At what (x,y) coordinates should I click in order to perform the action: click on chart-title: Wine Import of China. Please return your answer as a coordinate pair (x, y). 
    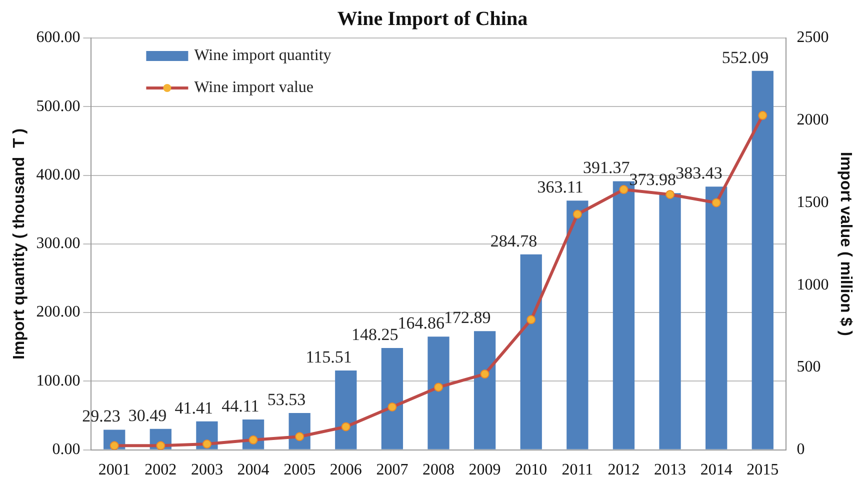
    Looking at the image, I should click on (432, 19).